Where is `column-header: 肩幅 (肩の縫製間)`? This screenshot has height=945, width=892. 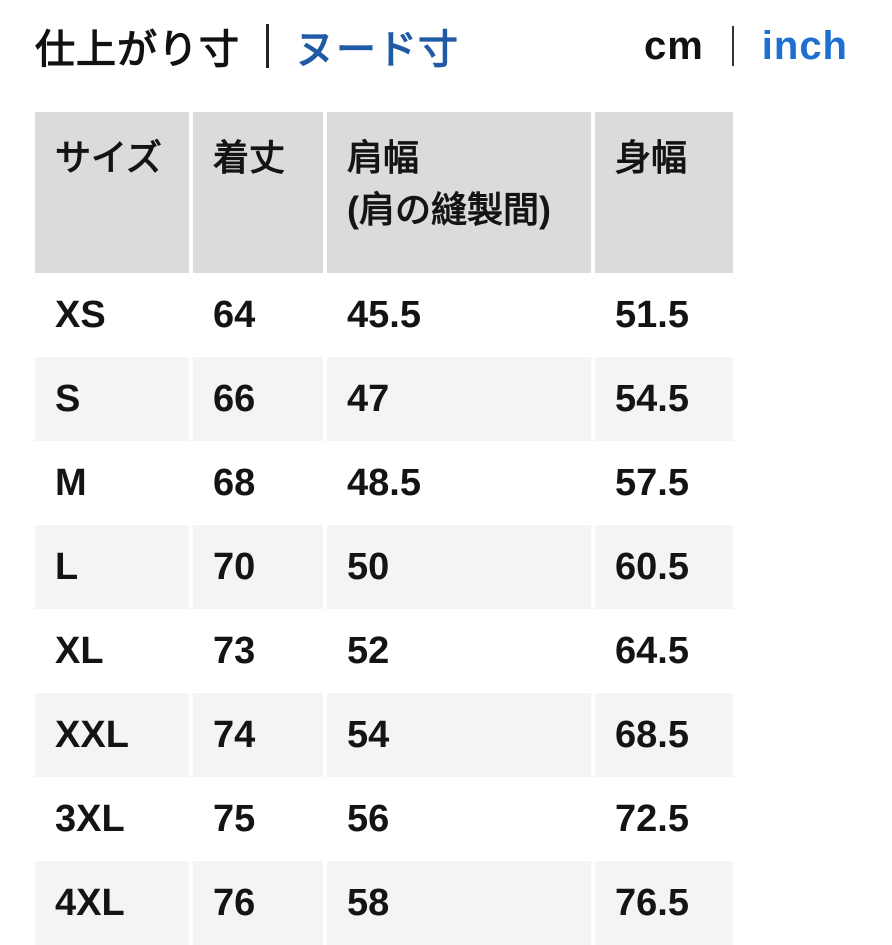 column-header: 肩幅 (肩の縫製間) is located at coordinates (459, 192).